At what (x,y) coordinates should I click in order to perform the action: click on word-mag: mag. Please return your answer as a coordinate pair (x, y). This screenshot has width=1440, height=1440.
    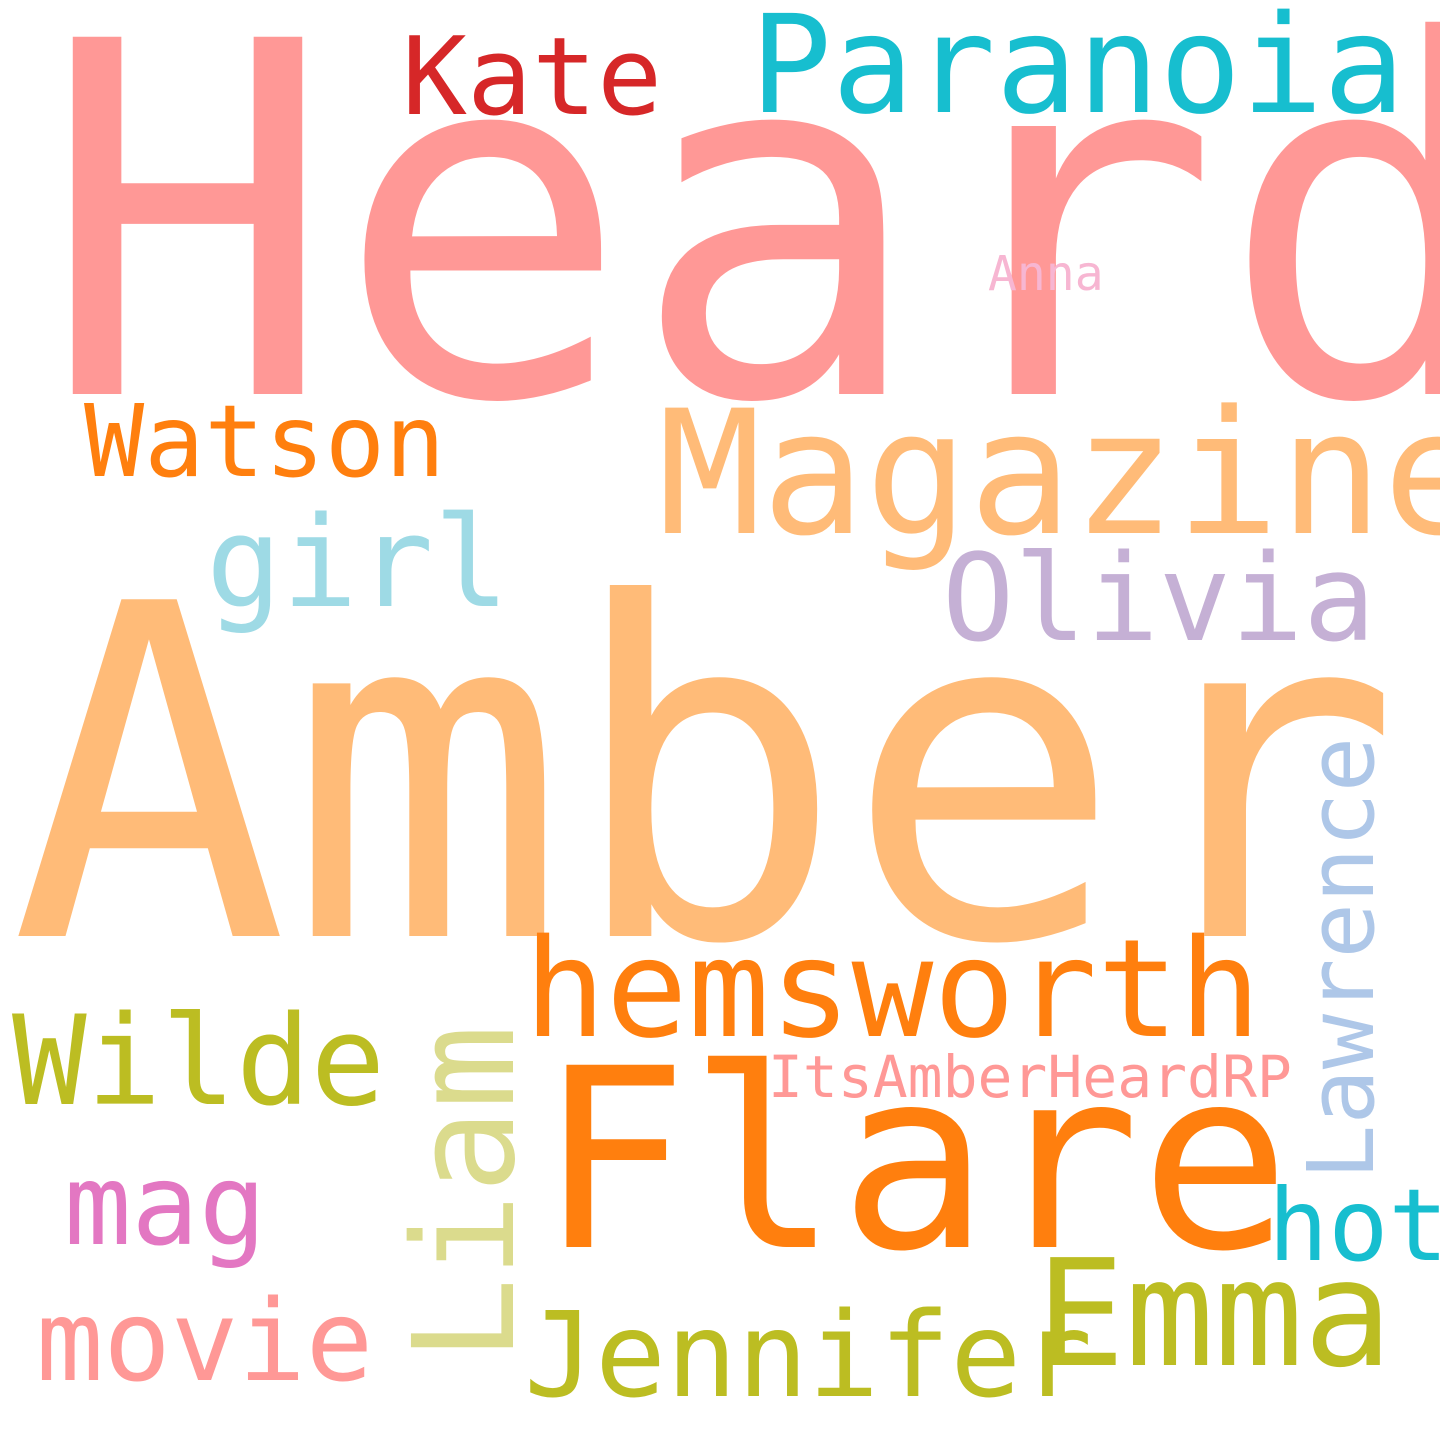
    Looking at the image, I should click on (165, 1206).